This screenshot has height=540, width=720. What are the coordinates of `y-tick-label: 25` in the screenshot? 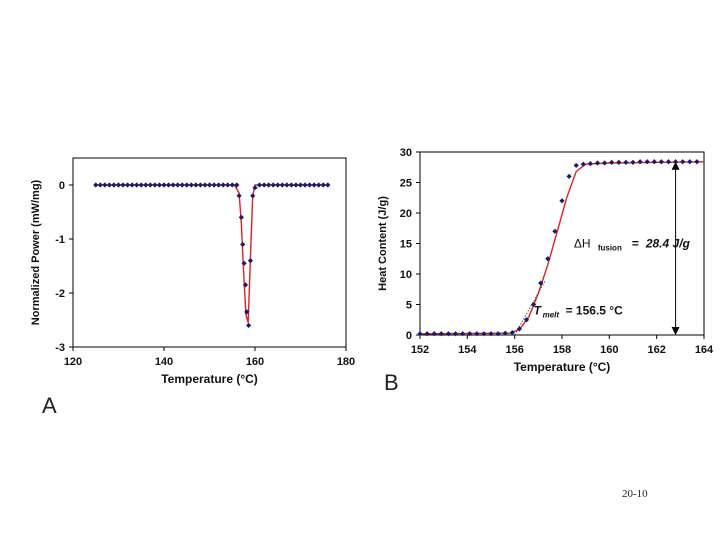 It's located at (406, 184).